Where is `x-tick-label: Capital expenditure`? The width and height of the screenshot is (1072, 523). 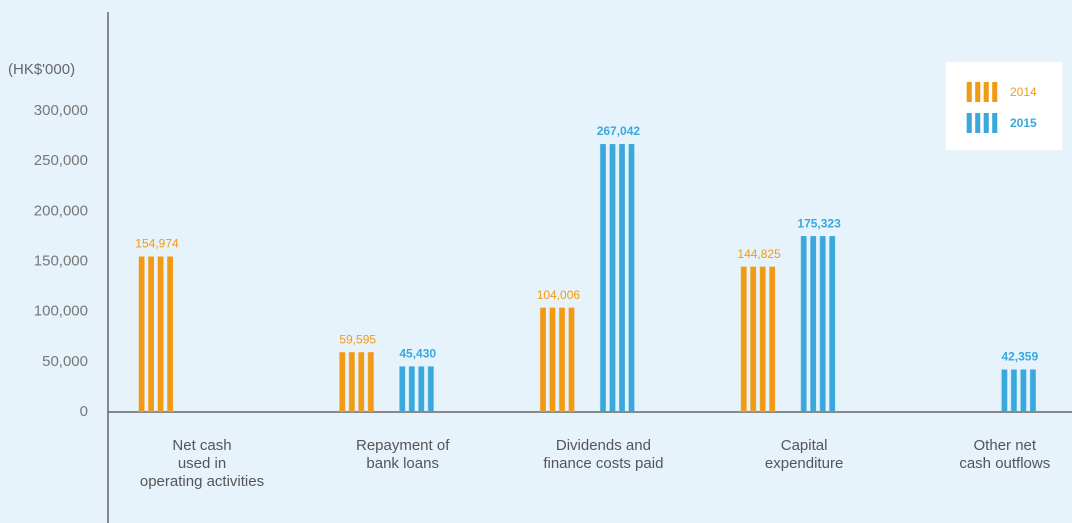
x-tick-label: Capital expenditure is located at coordinates (804, 454).